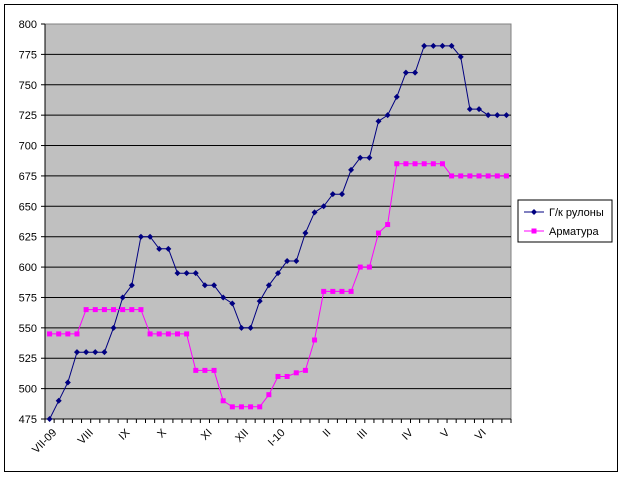 Image resolution: width=624 pixels, height=478 pixels. Describe the element at coordinates (242, 436) in the screenshot. I see `x-tick-label: XII` at that location.